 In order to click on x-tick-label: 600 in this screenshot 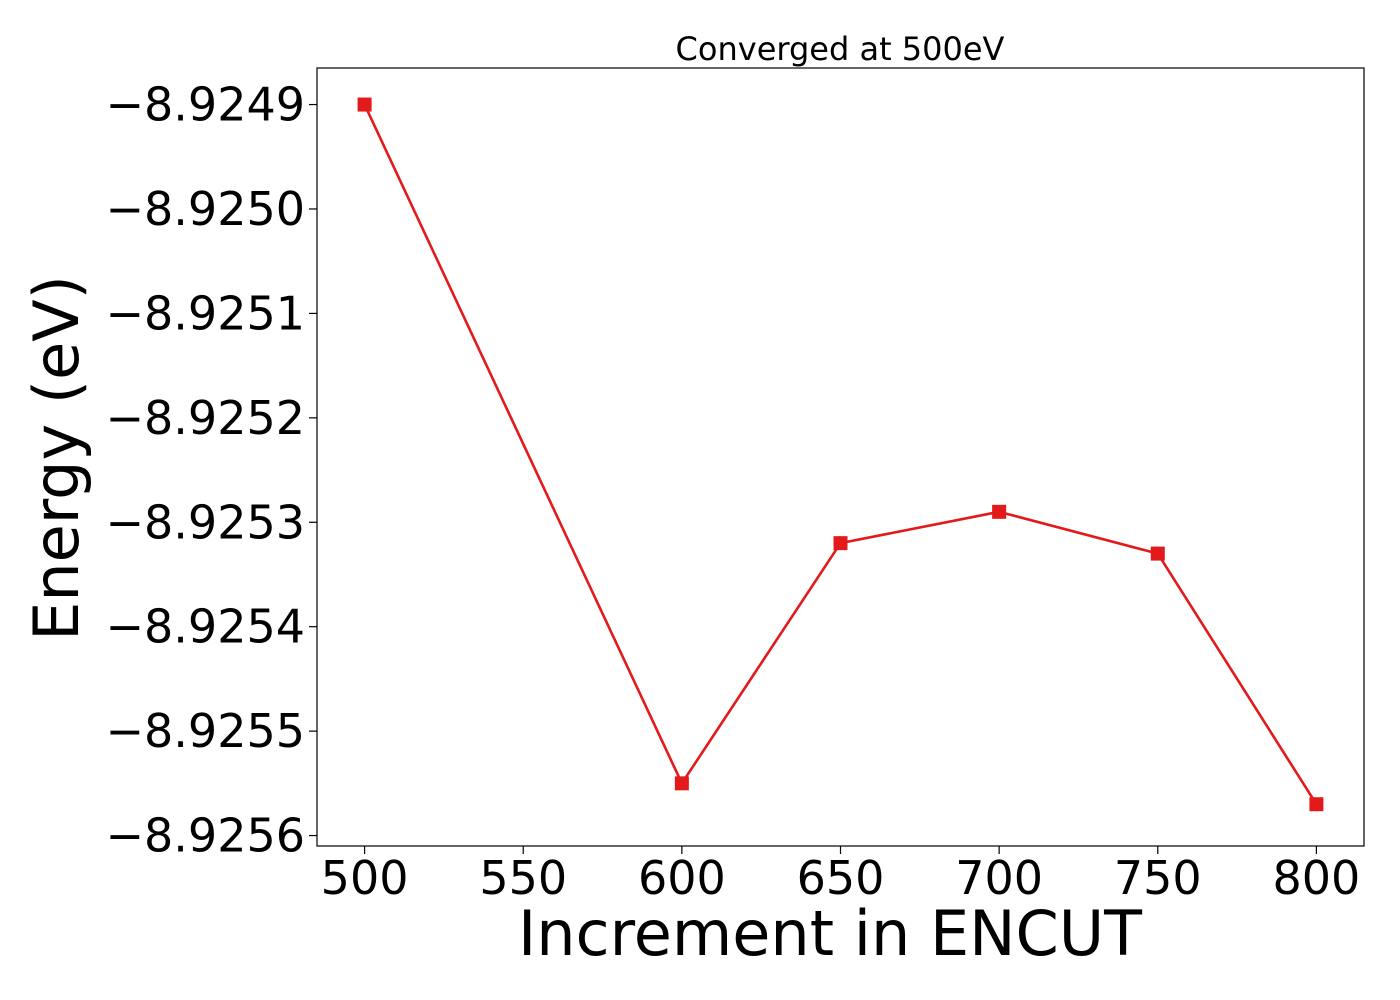, I will do `click(682, 878)`.